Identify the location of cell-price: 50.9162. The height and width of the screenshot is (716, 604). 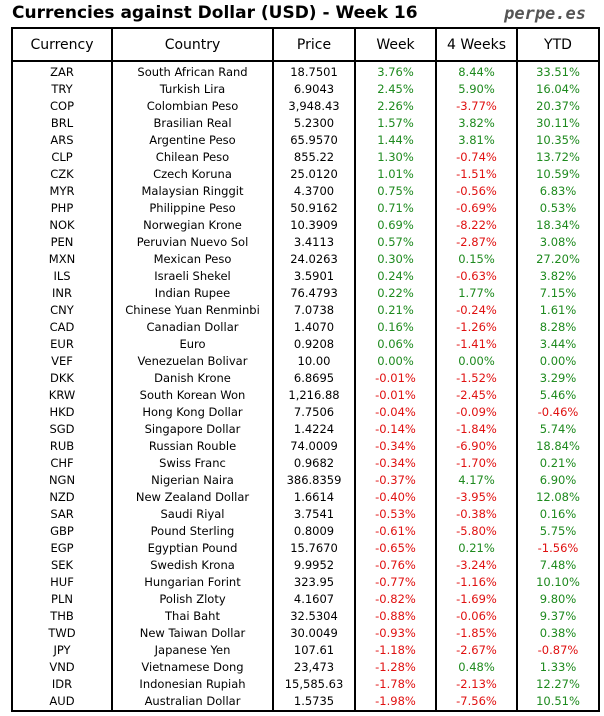
(314, 208).